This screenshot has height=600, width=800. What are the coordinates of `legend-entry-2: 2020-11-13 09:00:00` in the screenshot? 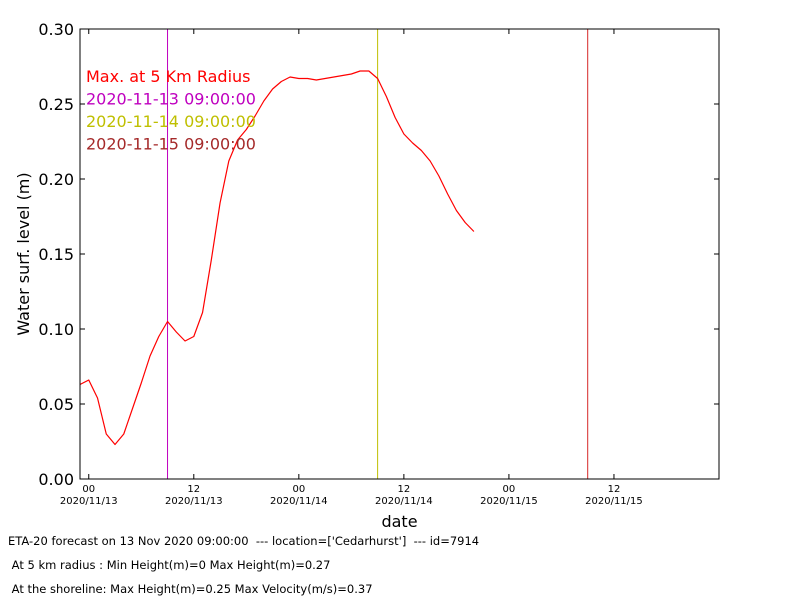 It's located at (171, 99).